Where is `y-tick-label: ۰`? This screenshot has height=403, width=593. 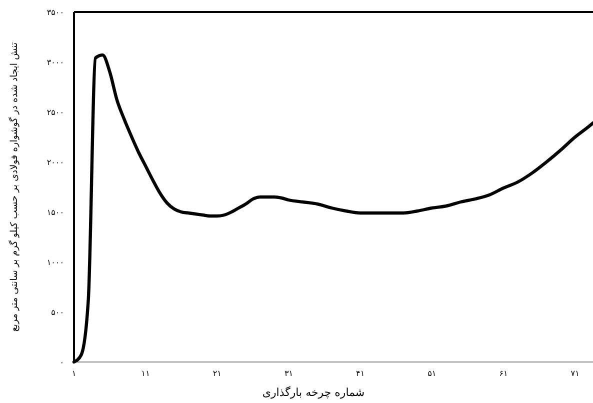
y-tick-label: ۰ is located at coordinates (62, 362).